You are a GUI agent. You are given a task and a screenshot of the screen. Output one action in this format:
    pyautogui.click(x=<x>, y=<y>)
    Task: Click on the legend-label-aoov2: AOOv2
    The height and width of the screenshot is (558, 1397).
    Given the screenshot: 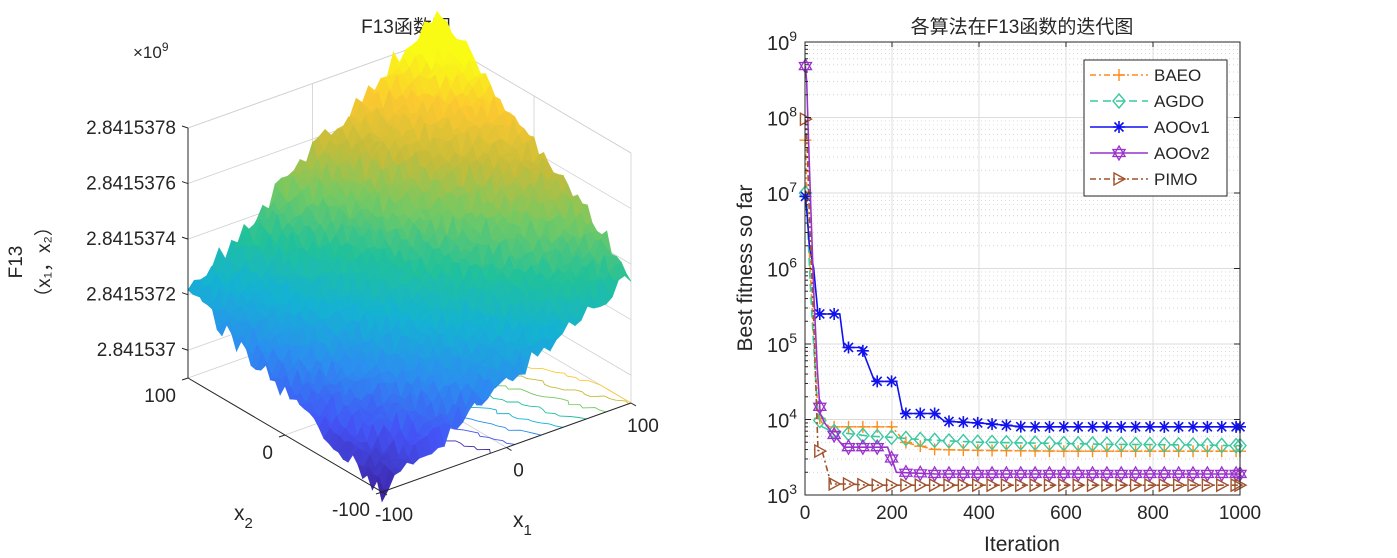 What is the action you would take?
    pyautogui.click(x=1182, y=153)
    